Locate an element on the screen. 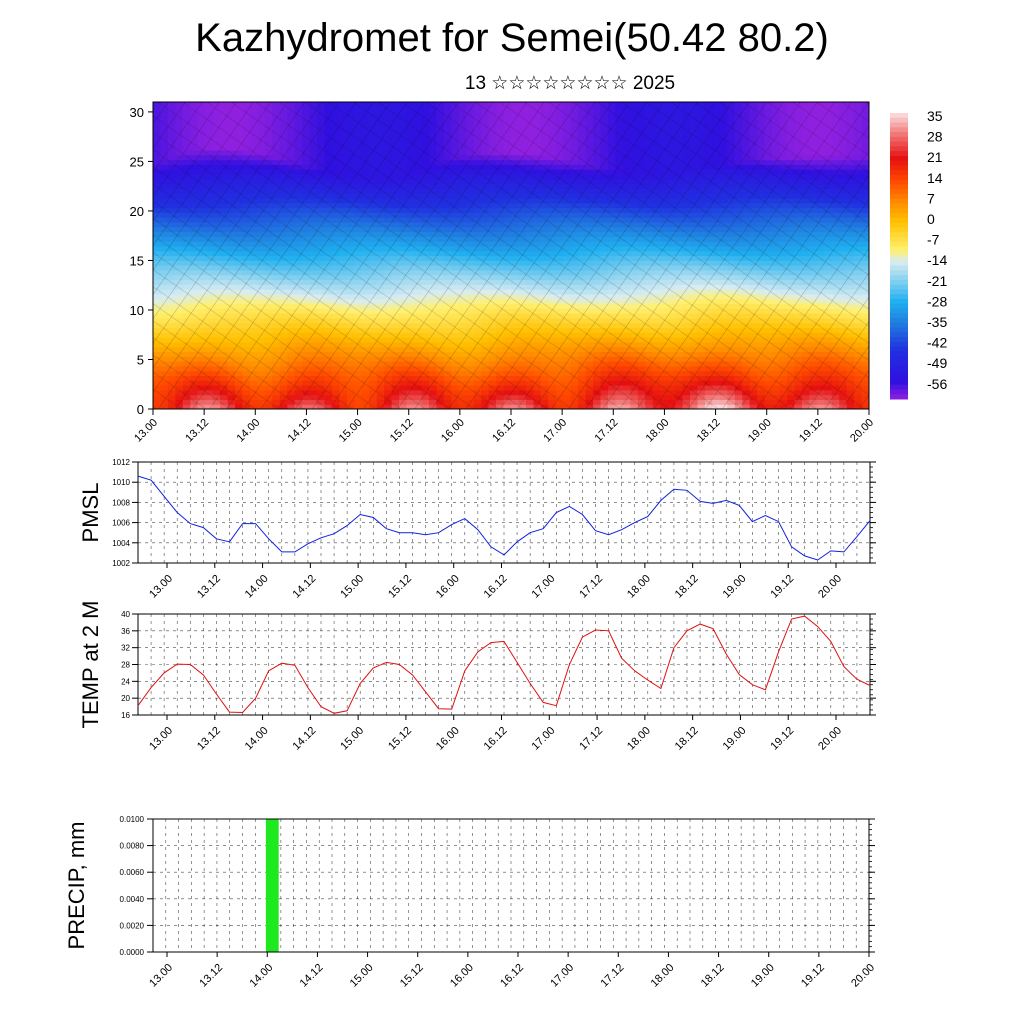  colorbar-label: -14 is located at coordinates (937, 260).